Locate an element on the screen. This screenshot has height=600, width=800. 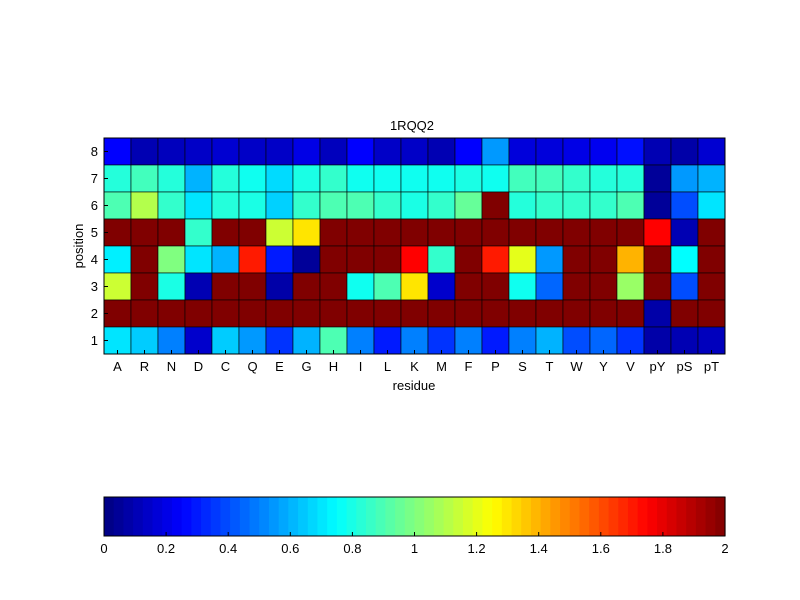
heatmap-cell-V-pos6 is located at coordinates (630, 205).